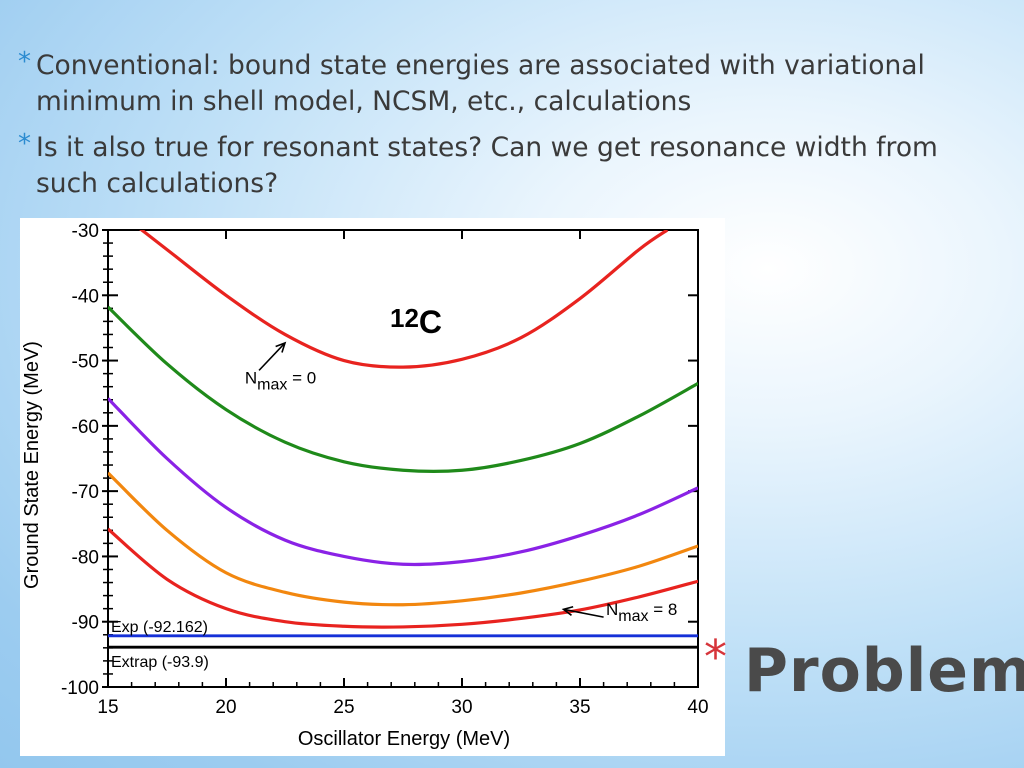  Describe the element at coordinates (343, 707) in the screenshot. I see `x-tick-label: 25` at that location.